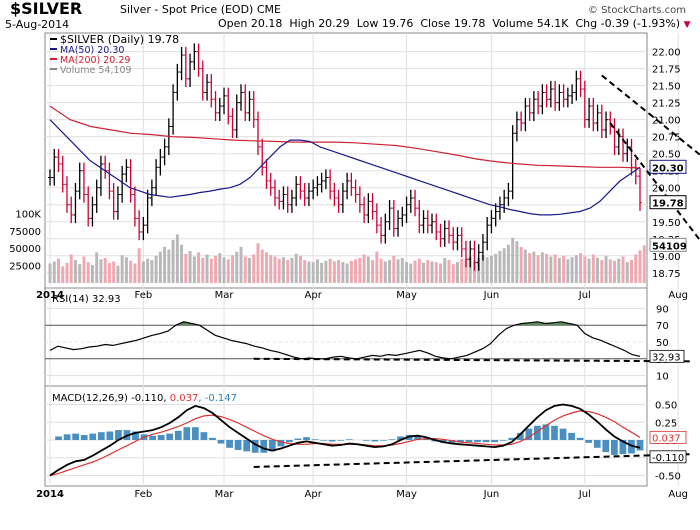 This screenshot has width=700, height=530. I want to click on legend-entry: Volume 54,109, so click(96, 70).